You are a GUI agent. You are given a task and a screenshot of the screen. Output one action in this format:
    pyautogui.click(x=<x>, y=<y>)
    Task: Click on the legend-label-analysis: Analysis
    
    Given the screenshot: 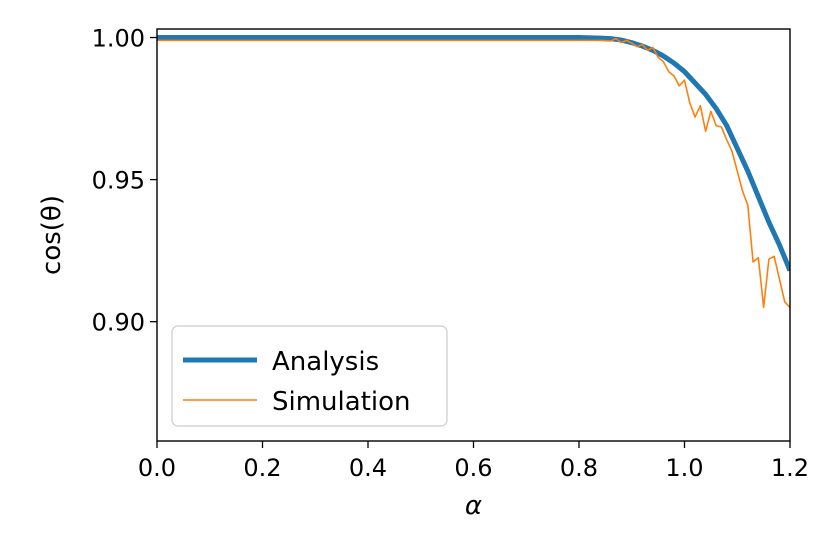 What is the action you would take?
    pyautogui.click(x=325, y=362)
    